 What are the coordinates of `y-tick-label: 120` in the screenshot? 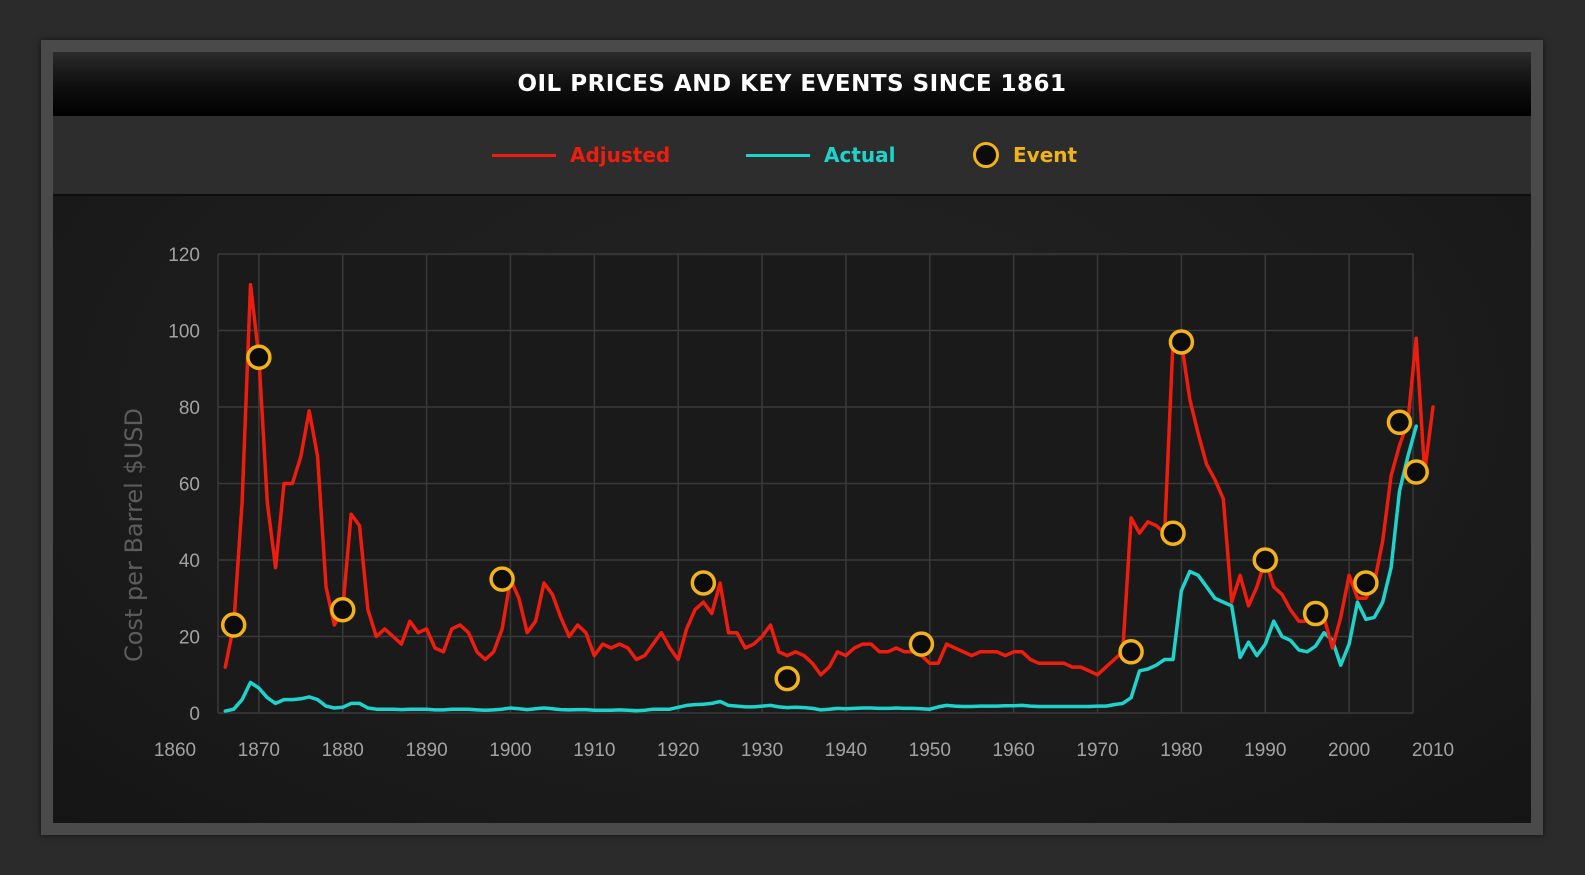 It's located at (184, 255).